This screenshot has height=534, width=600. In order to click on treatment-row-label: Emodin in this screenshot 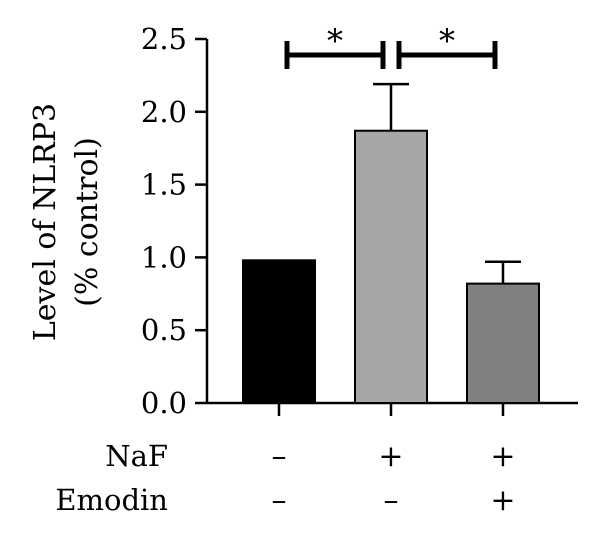, I will do `click(111, 500)`.